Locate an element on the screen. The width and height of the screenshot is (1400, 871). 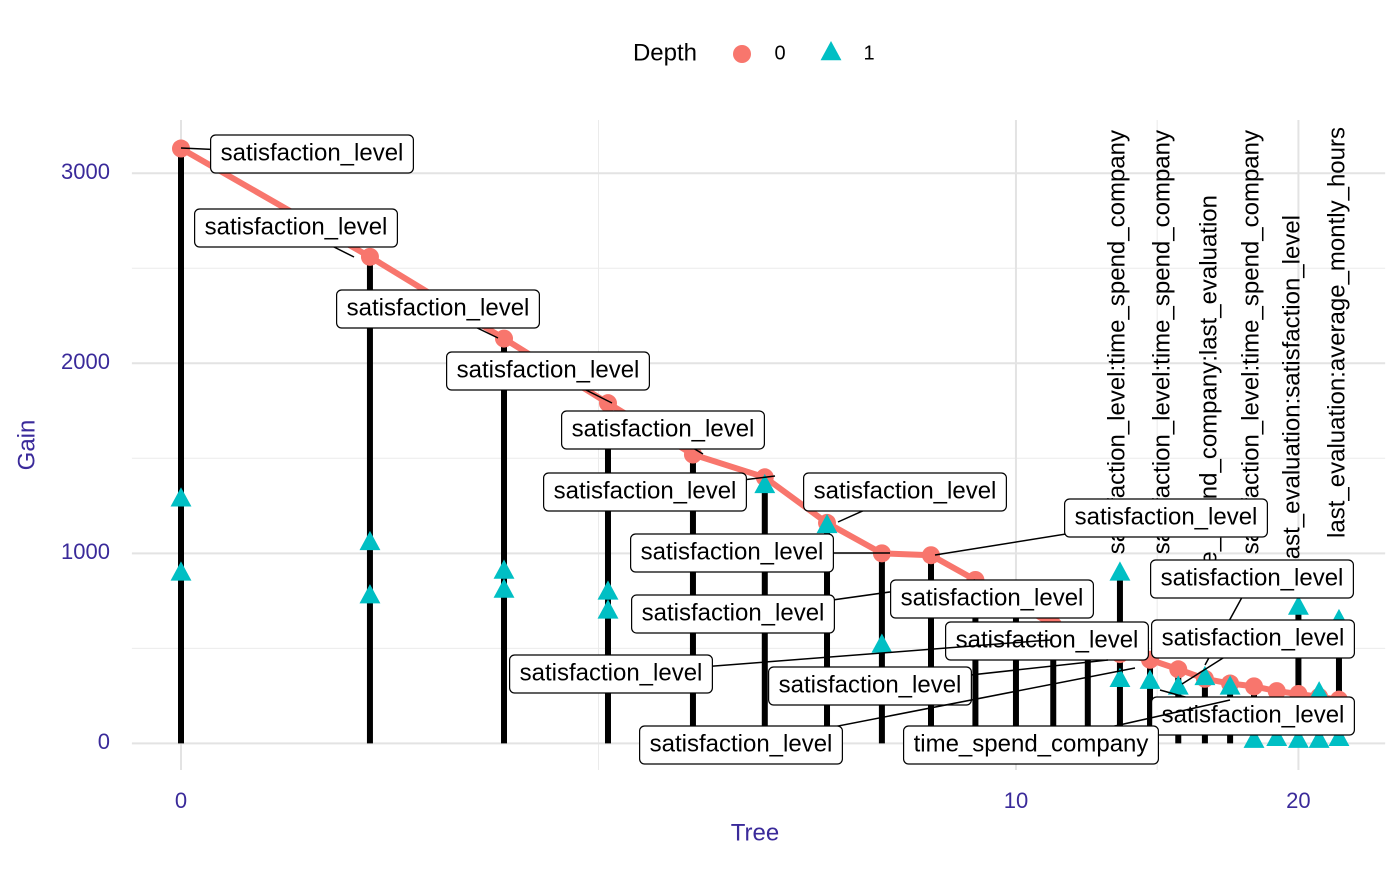
x-tick-label: 20 is located at coordinates (1298, 800).